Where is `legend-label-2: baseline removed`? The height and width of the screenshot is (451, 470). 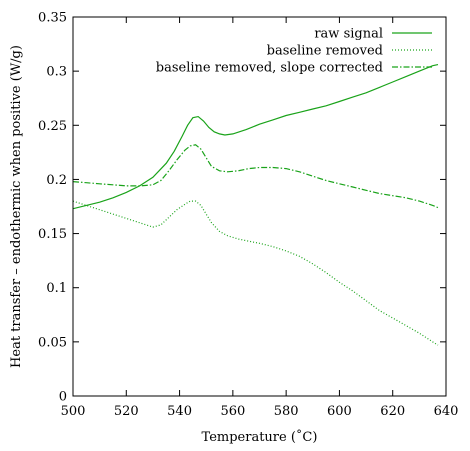 legend-label-2: baseline removed is located at coordinates (325, 51).